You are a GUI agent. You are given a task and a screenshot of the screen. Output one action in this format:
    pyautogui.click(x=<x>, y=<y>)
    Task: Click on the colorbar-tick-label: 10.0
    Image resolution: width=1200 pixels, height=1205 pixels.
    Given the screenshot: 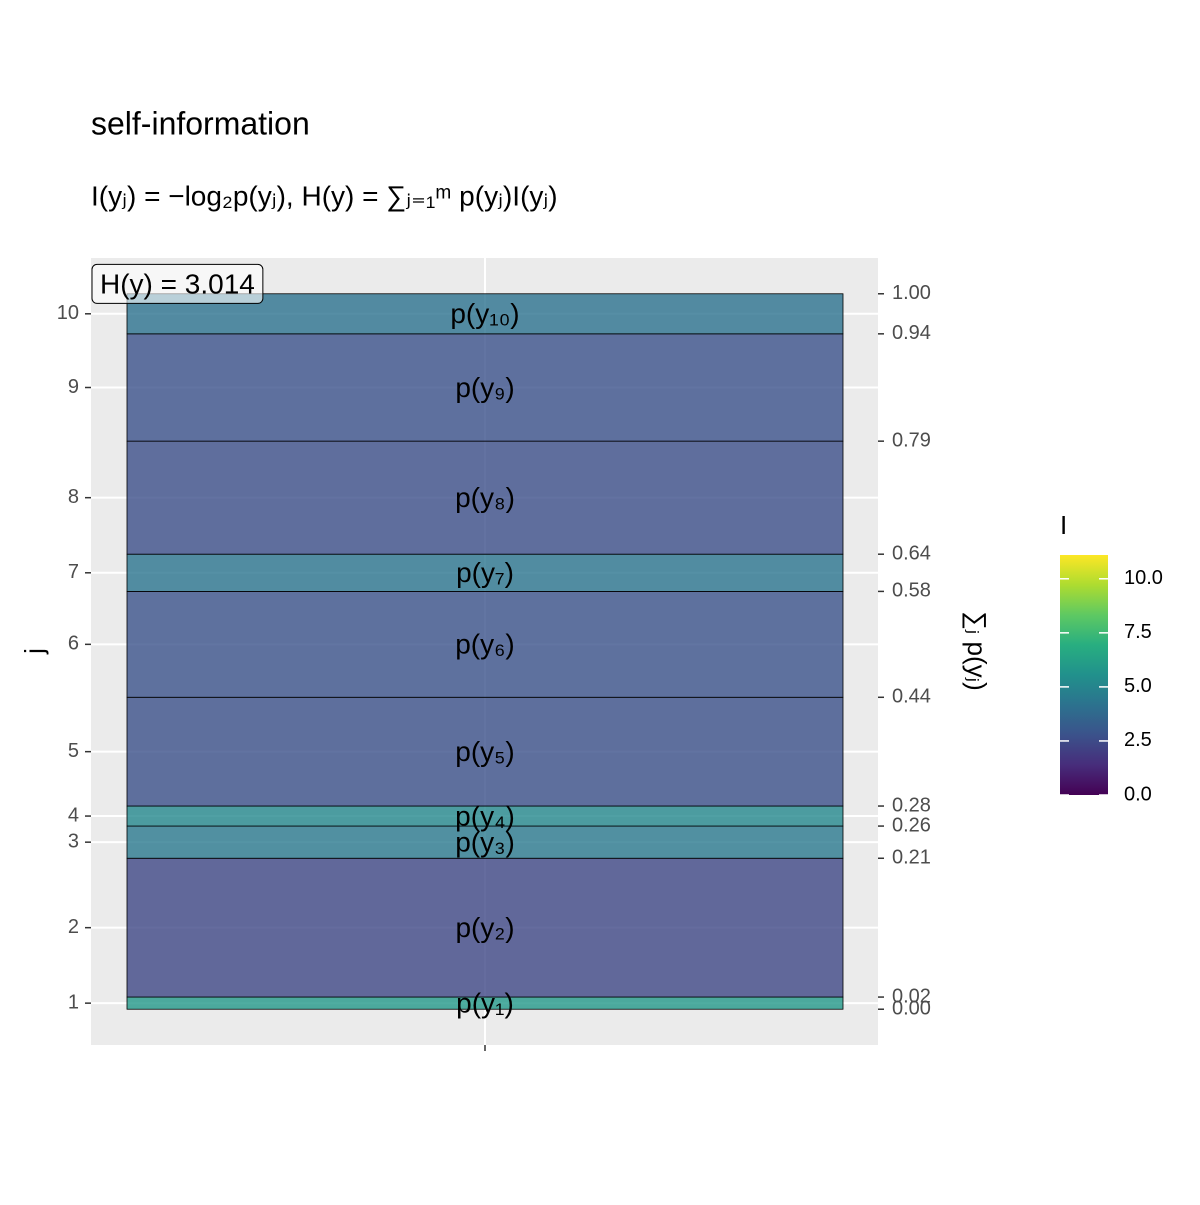 What is the action you would take?
    pyautogui.click(x=1143, y=578)
    